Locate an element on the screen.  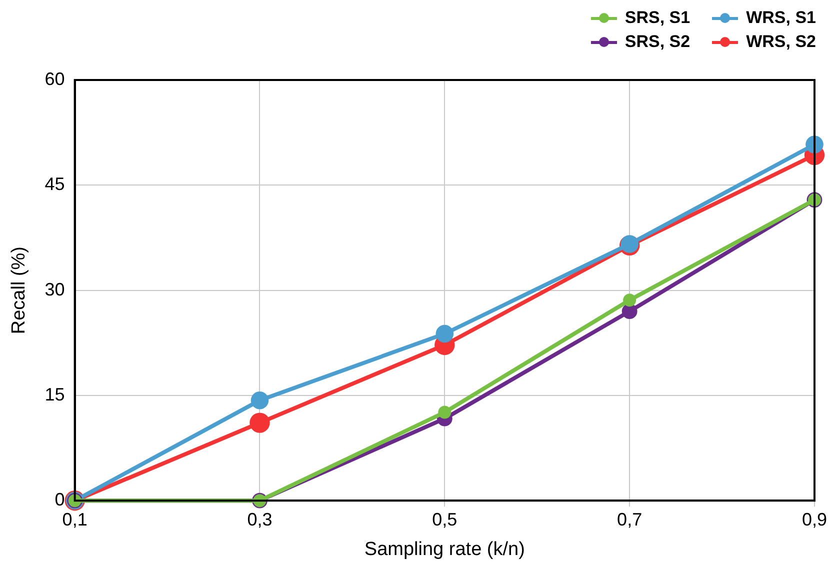
legend-label: SRS, S1 is located at coordinates (657, 18).